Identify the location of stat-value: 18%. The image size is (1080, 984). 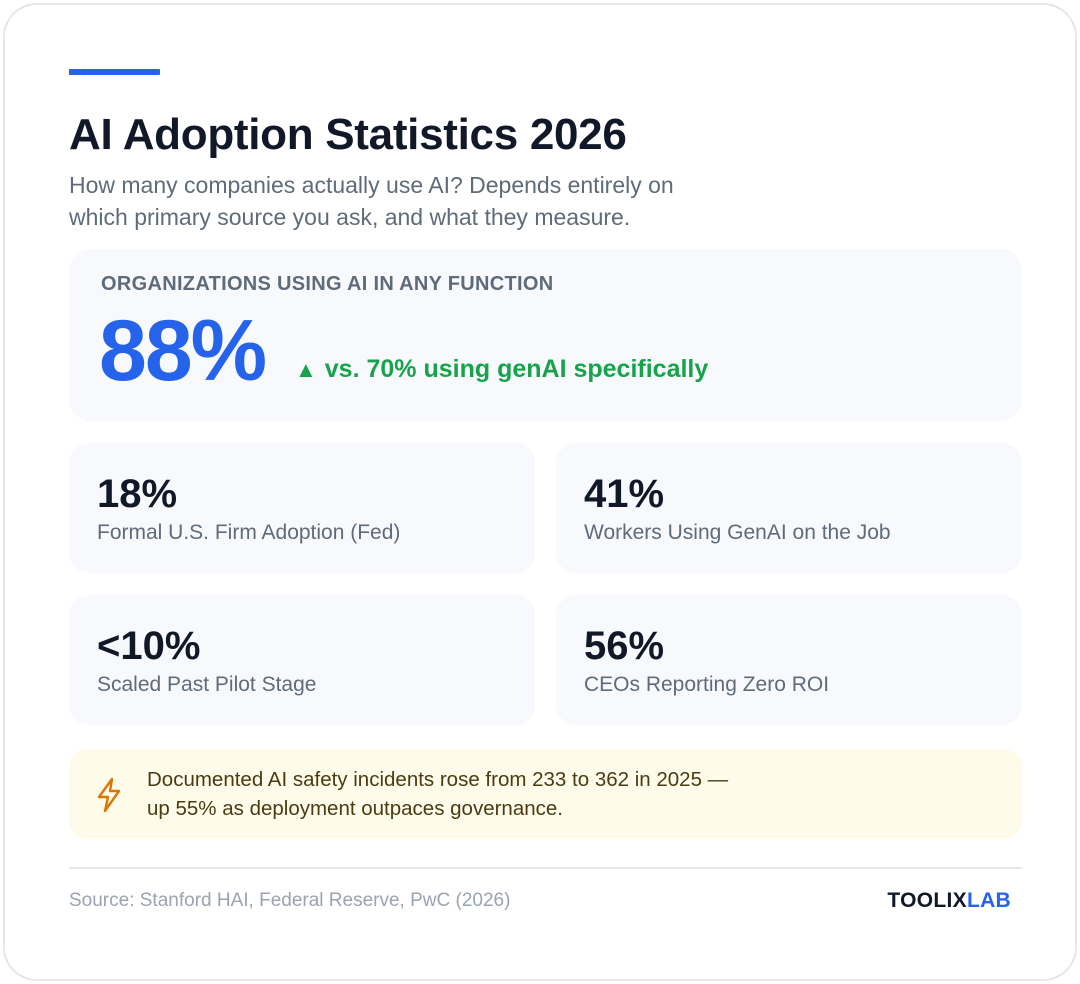
(137, 494).